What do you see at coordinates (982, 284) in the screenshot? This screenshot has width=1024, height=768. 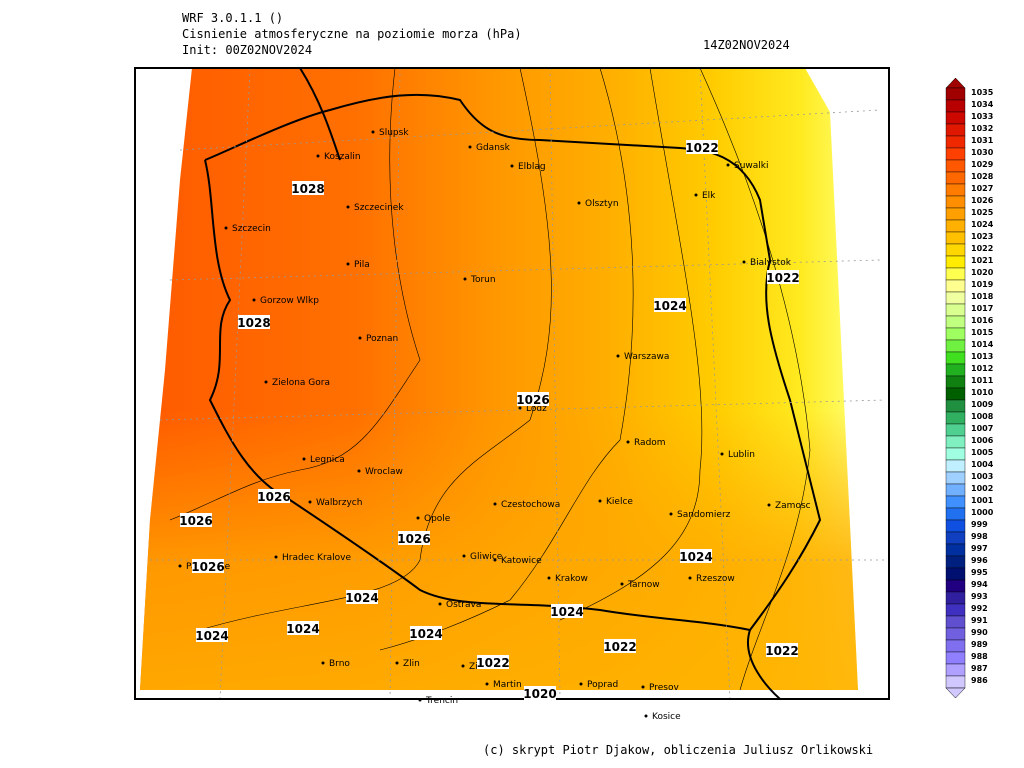 I see `colorbar-label: 1019` at bounding box center [982, 284].